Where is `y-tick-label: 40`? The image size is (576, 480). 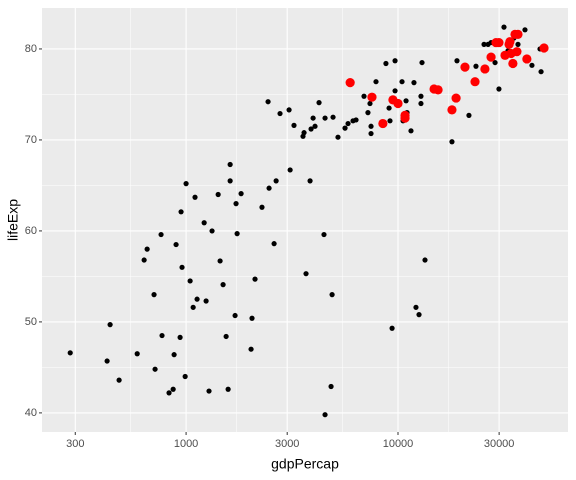 y-tick-label: 40 is located at coordinates (31, 413).